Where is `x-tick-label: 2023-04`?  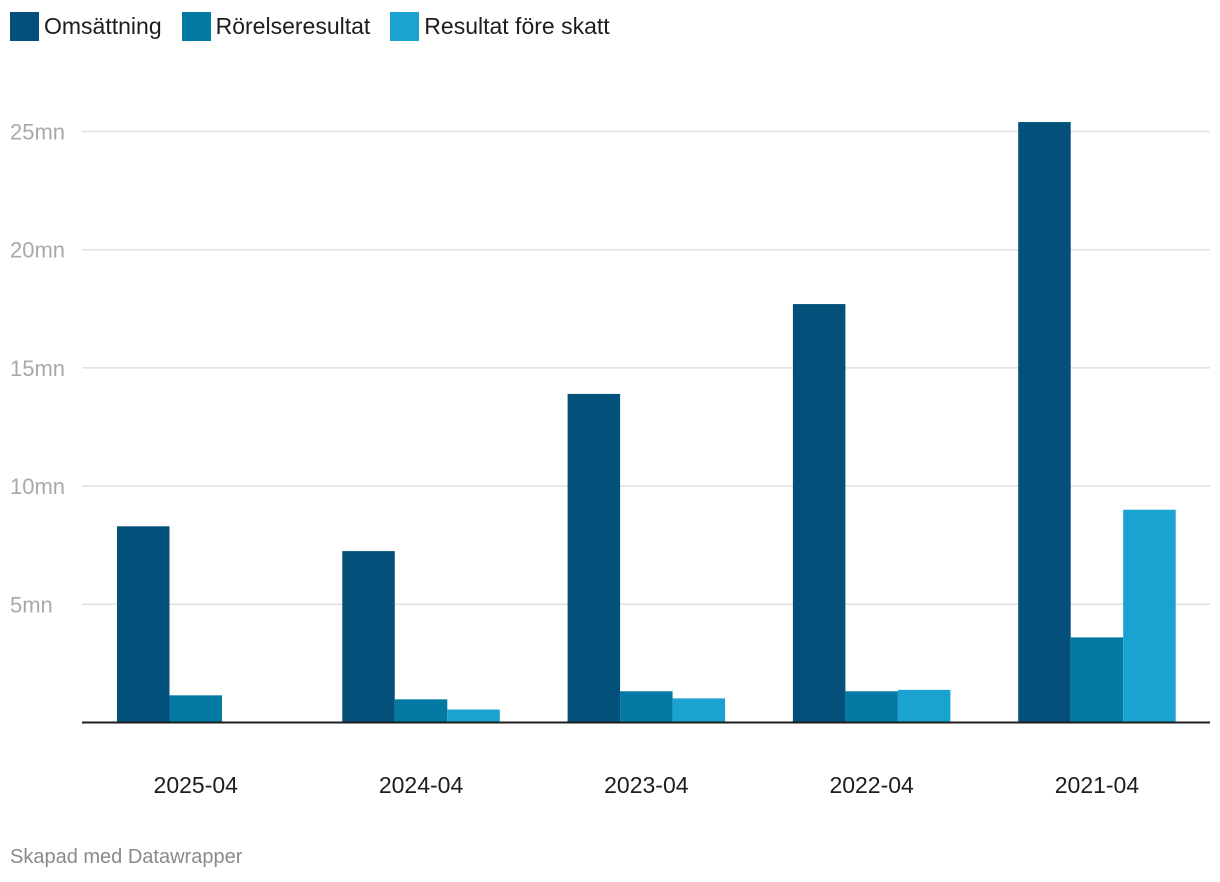
x-tick-label: 2023-04 is located at coordinates (646, 785).